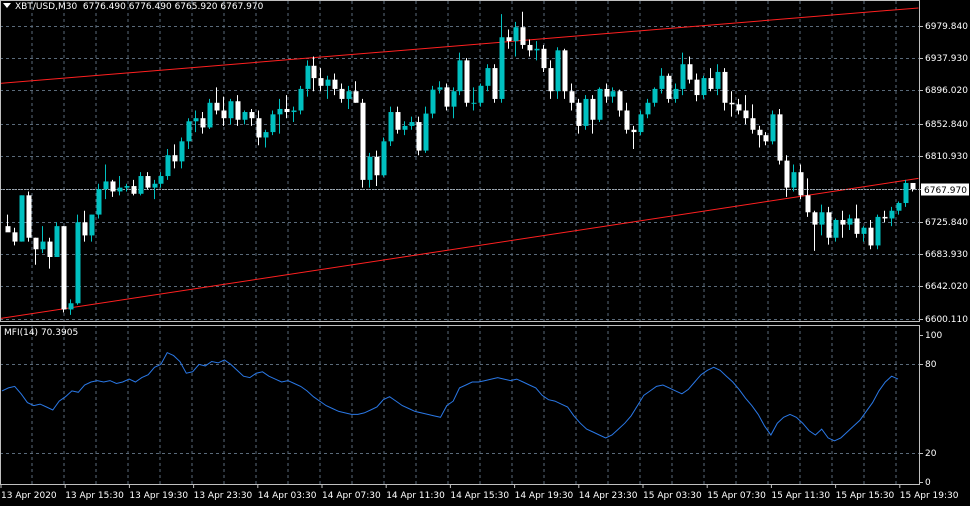 This screenshot has height=506, width=970. Describe the element at coordinates (800, 496) in the screenshot. I see `time-tick-label: 15 Apr 11:30` at that location.